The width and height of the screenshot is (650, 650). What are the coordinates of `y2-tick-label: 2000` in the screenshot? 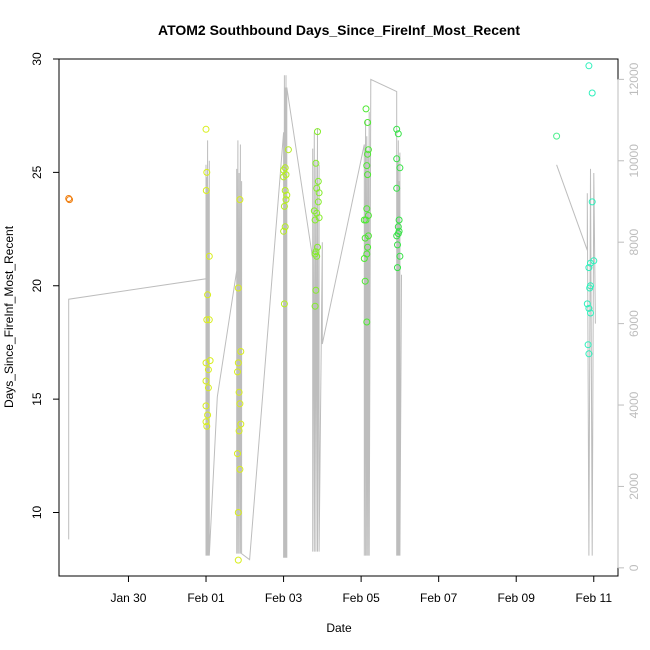 It's located at (634, 486).